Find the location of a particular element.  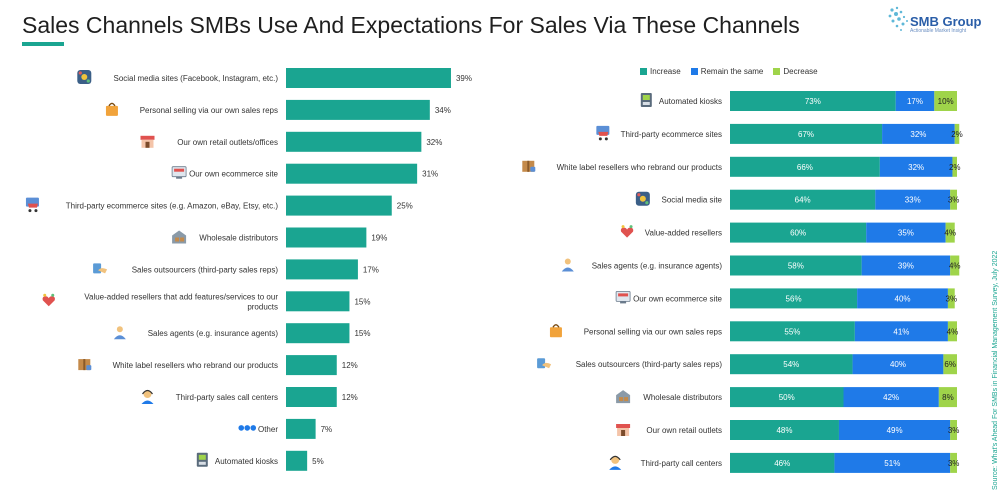

left-category-label: Sales agents (e.g. insurance agents) is located at coordinates (213, 333).